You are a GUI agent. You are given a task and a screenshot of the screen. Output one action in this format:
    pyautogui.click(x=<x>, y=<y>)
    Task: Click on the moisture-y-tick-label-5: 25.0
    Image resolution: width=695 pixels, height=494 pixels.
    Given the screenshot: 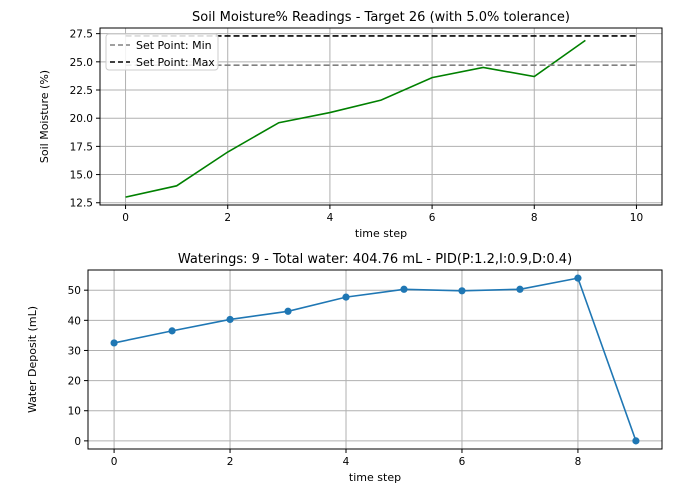 What is the action you would take?
    pyautogui.click(x=81, y=63)
    